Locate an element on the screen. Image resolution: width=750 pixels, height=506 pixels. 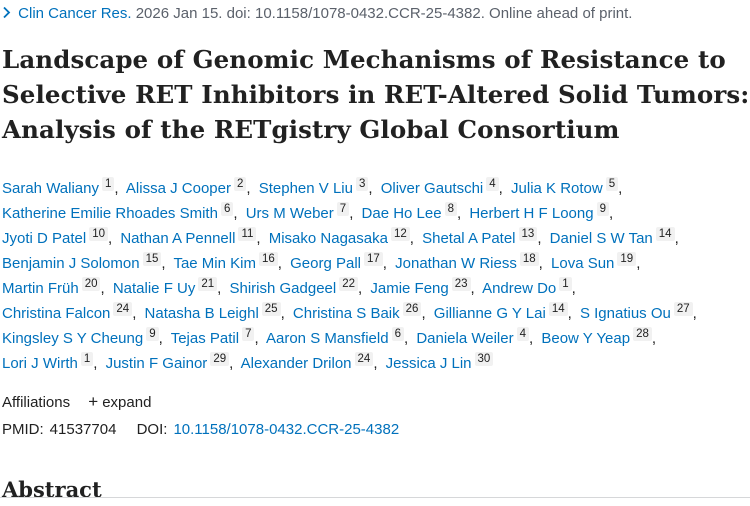
affiliation-number-button: 28 is located at coordinates (642, 334).